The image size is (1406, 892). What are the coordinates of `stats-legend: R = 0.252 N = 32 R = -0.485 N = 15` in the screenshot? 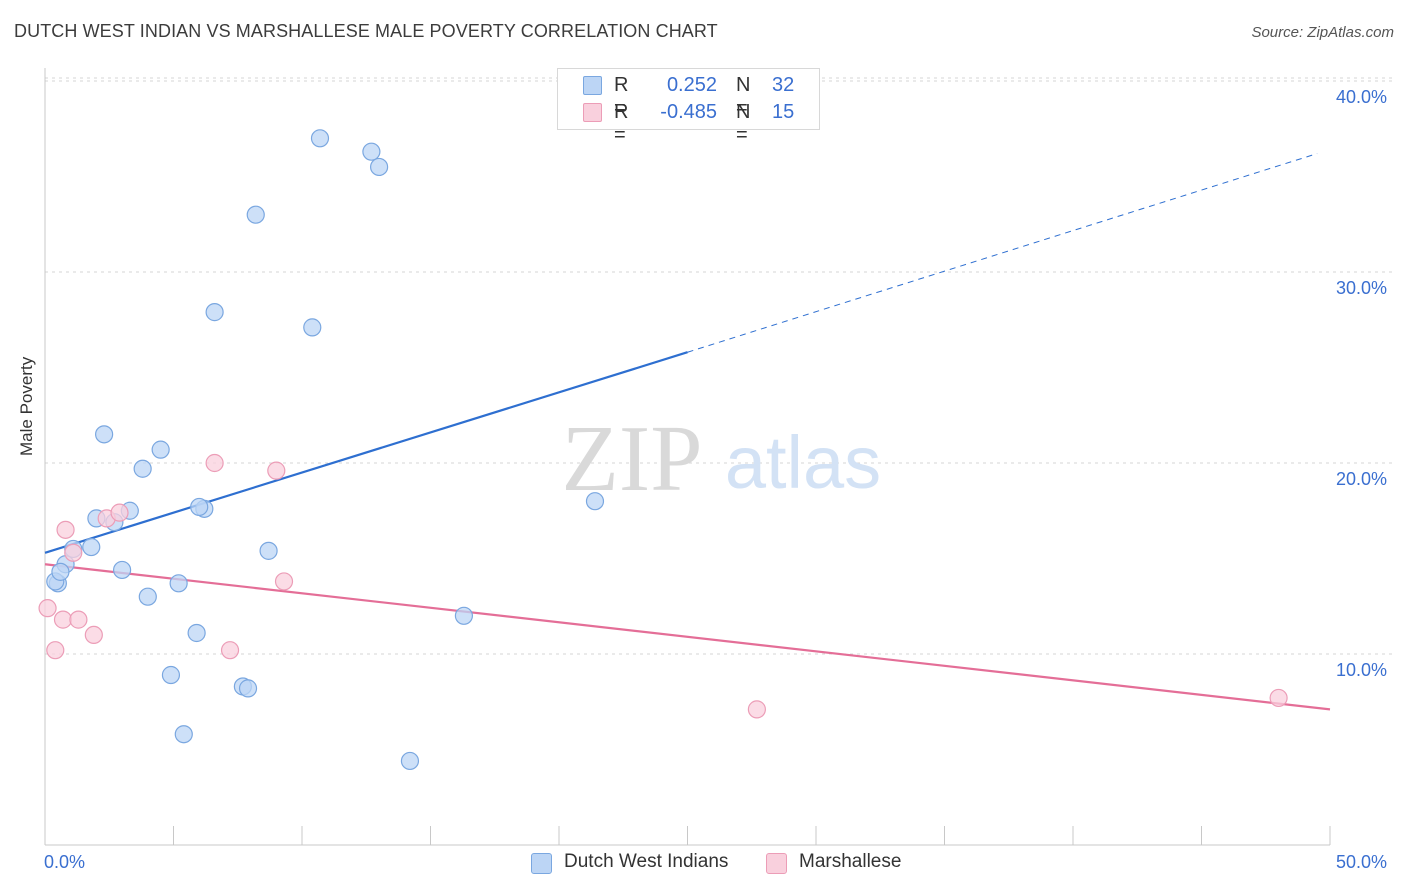 It's located at (688, 107).